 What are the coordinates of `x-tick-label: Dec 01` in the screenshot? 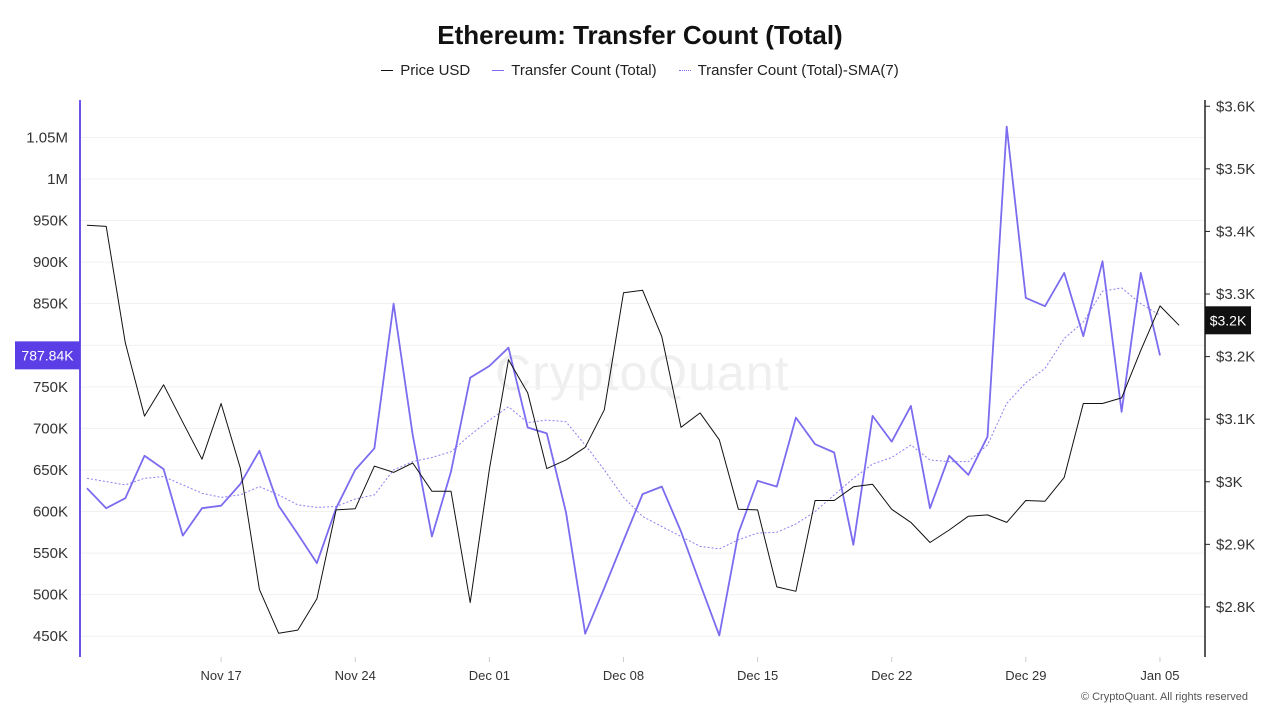 It's located at (489, 675).